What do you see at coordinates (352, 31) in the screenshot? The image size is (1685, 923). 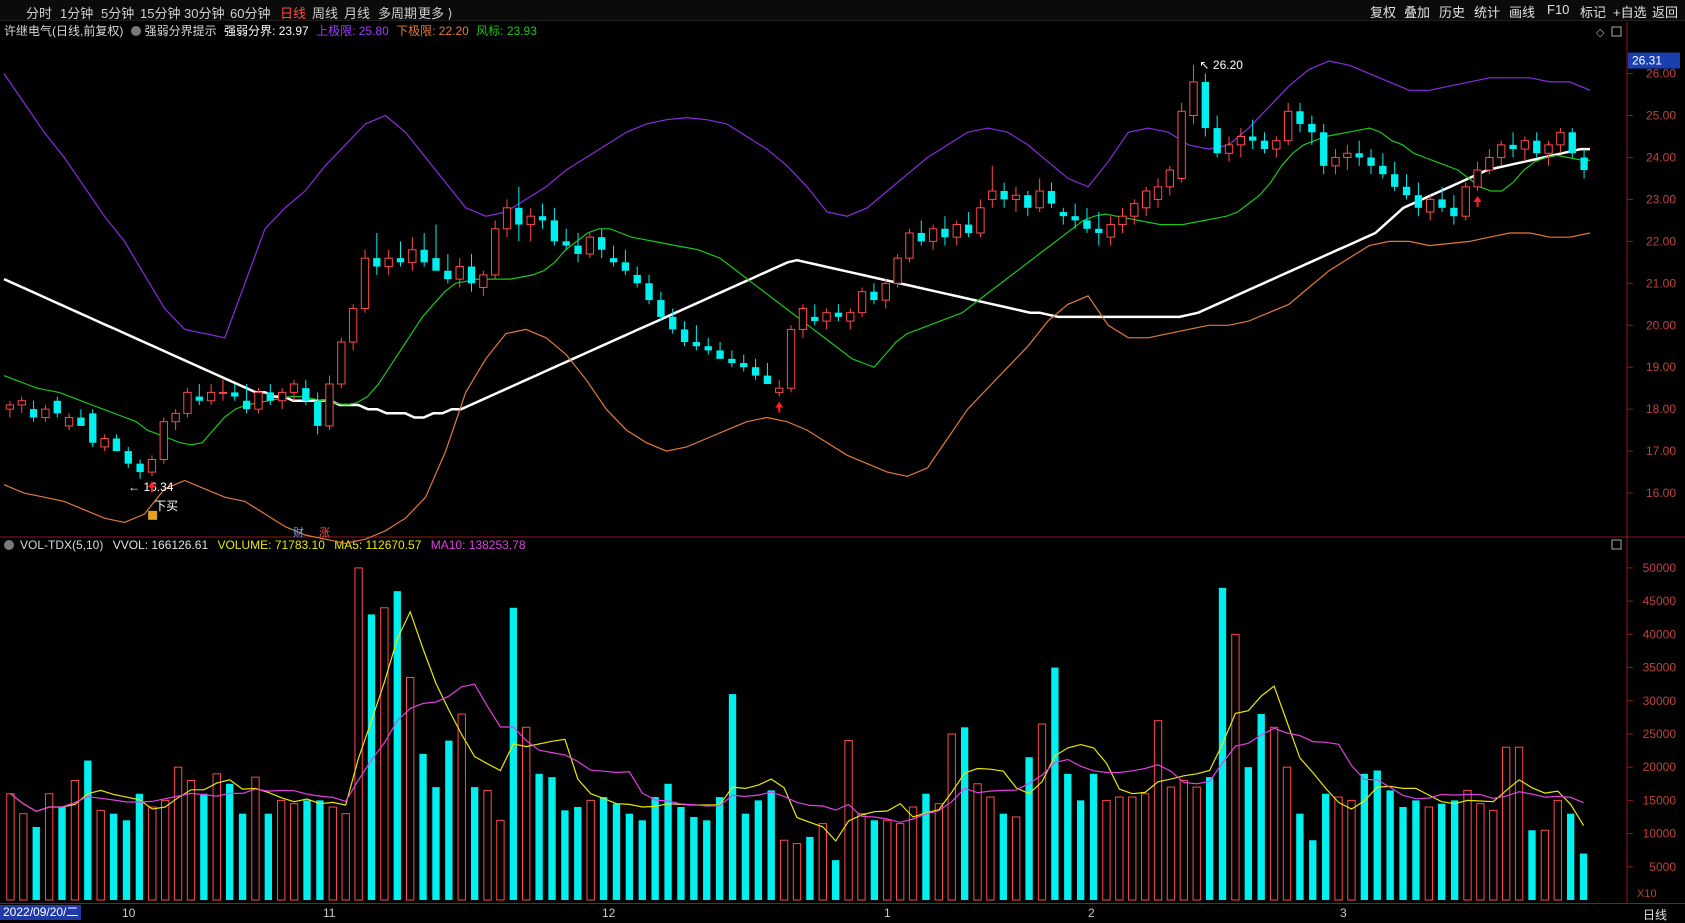 I see `upper-limit-value: 上极限: 25.80` at bounding box center [352, 31].